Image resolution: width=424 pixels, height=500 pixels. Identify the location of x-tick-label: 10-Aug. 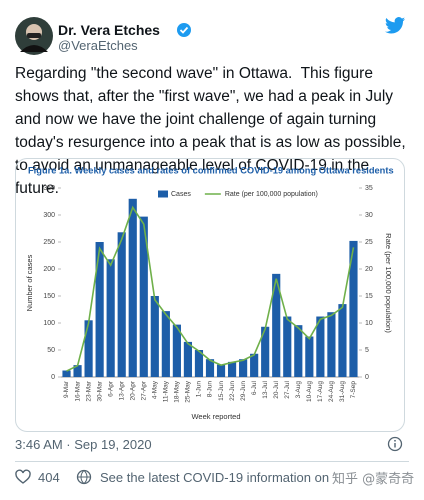
(309, 391).